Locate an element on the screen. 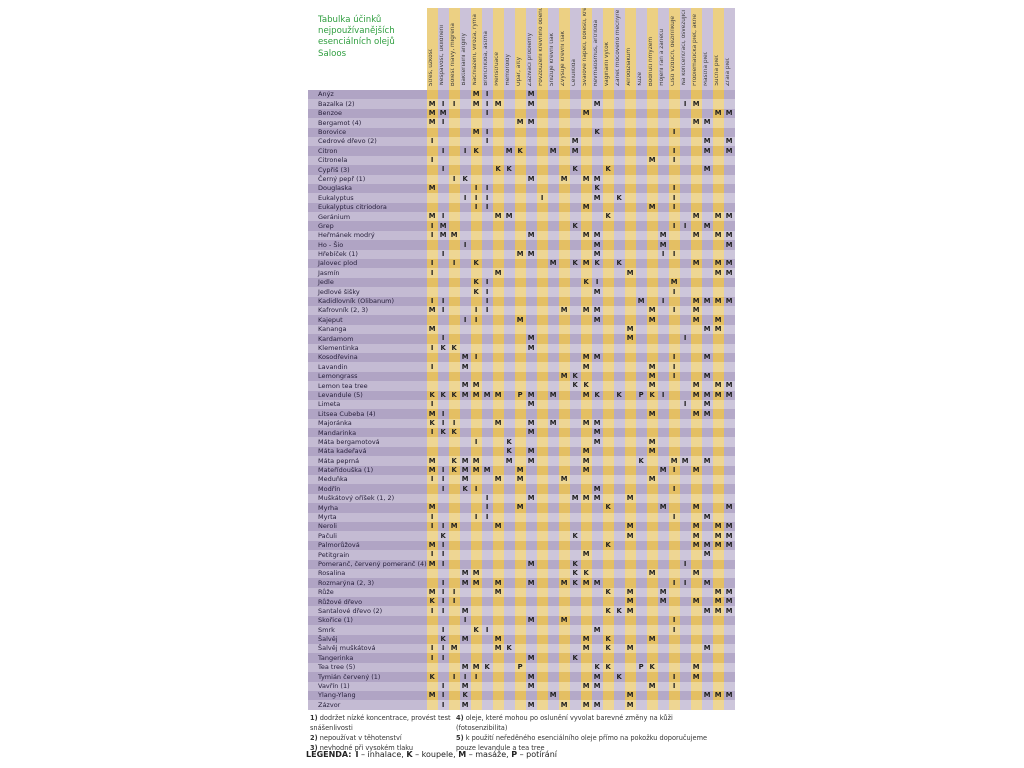 The width and height of the screenshot is (1024, 768). oil-name: Palmorůžová is located at coordinates (367, 545).